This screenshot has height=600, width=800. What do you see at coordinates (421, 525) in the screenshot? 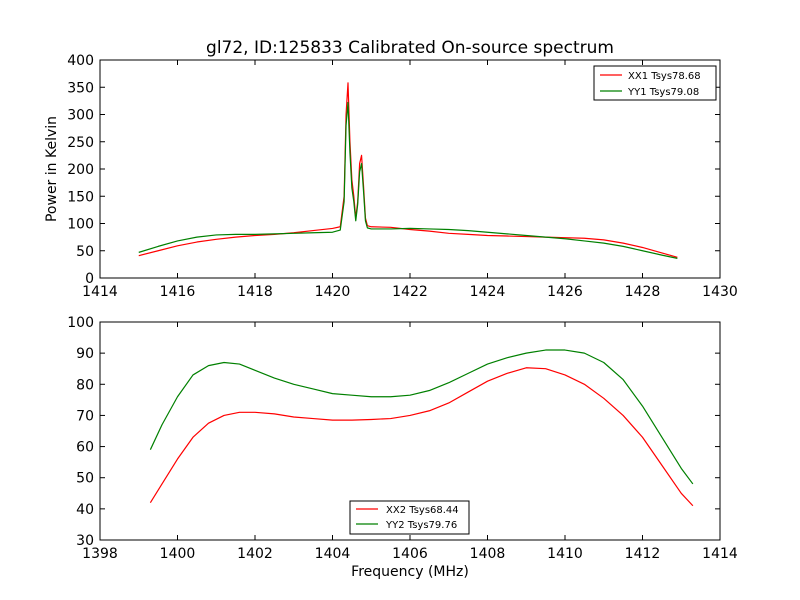
I see `legend-label-yy2: YY2 Tsys79.76` at bounding box center [421, 525].